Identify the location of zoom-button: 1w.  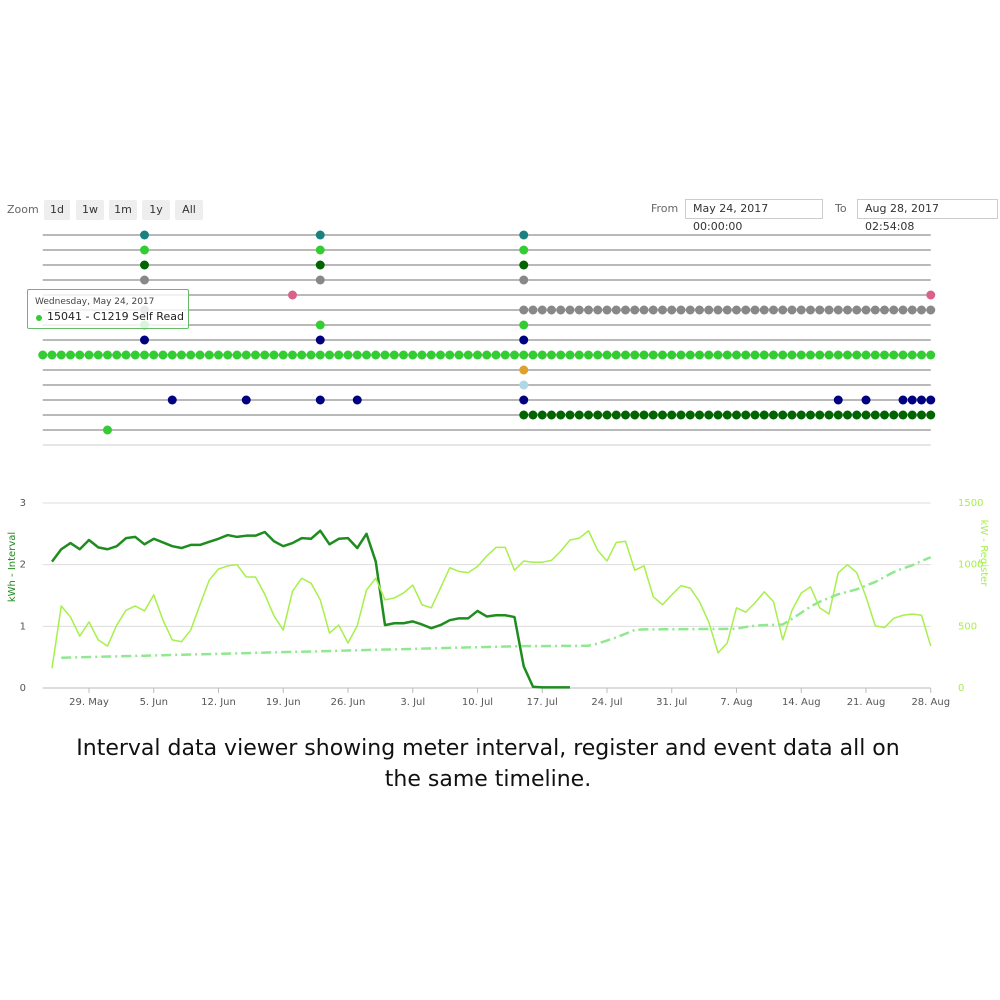
(90, 210).